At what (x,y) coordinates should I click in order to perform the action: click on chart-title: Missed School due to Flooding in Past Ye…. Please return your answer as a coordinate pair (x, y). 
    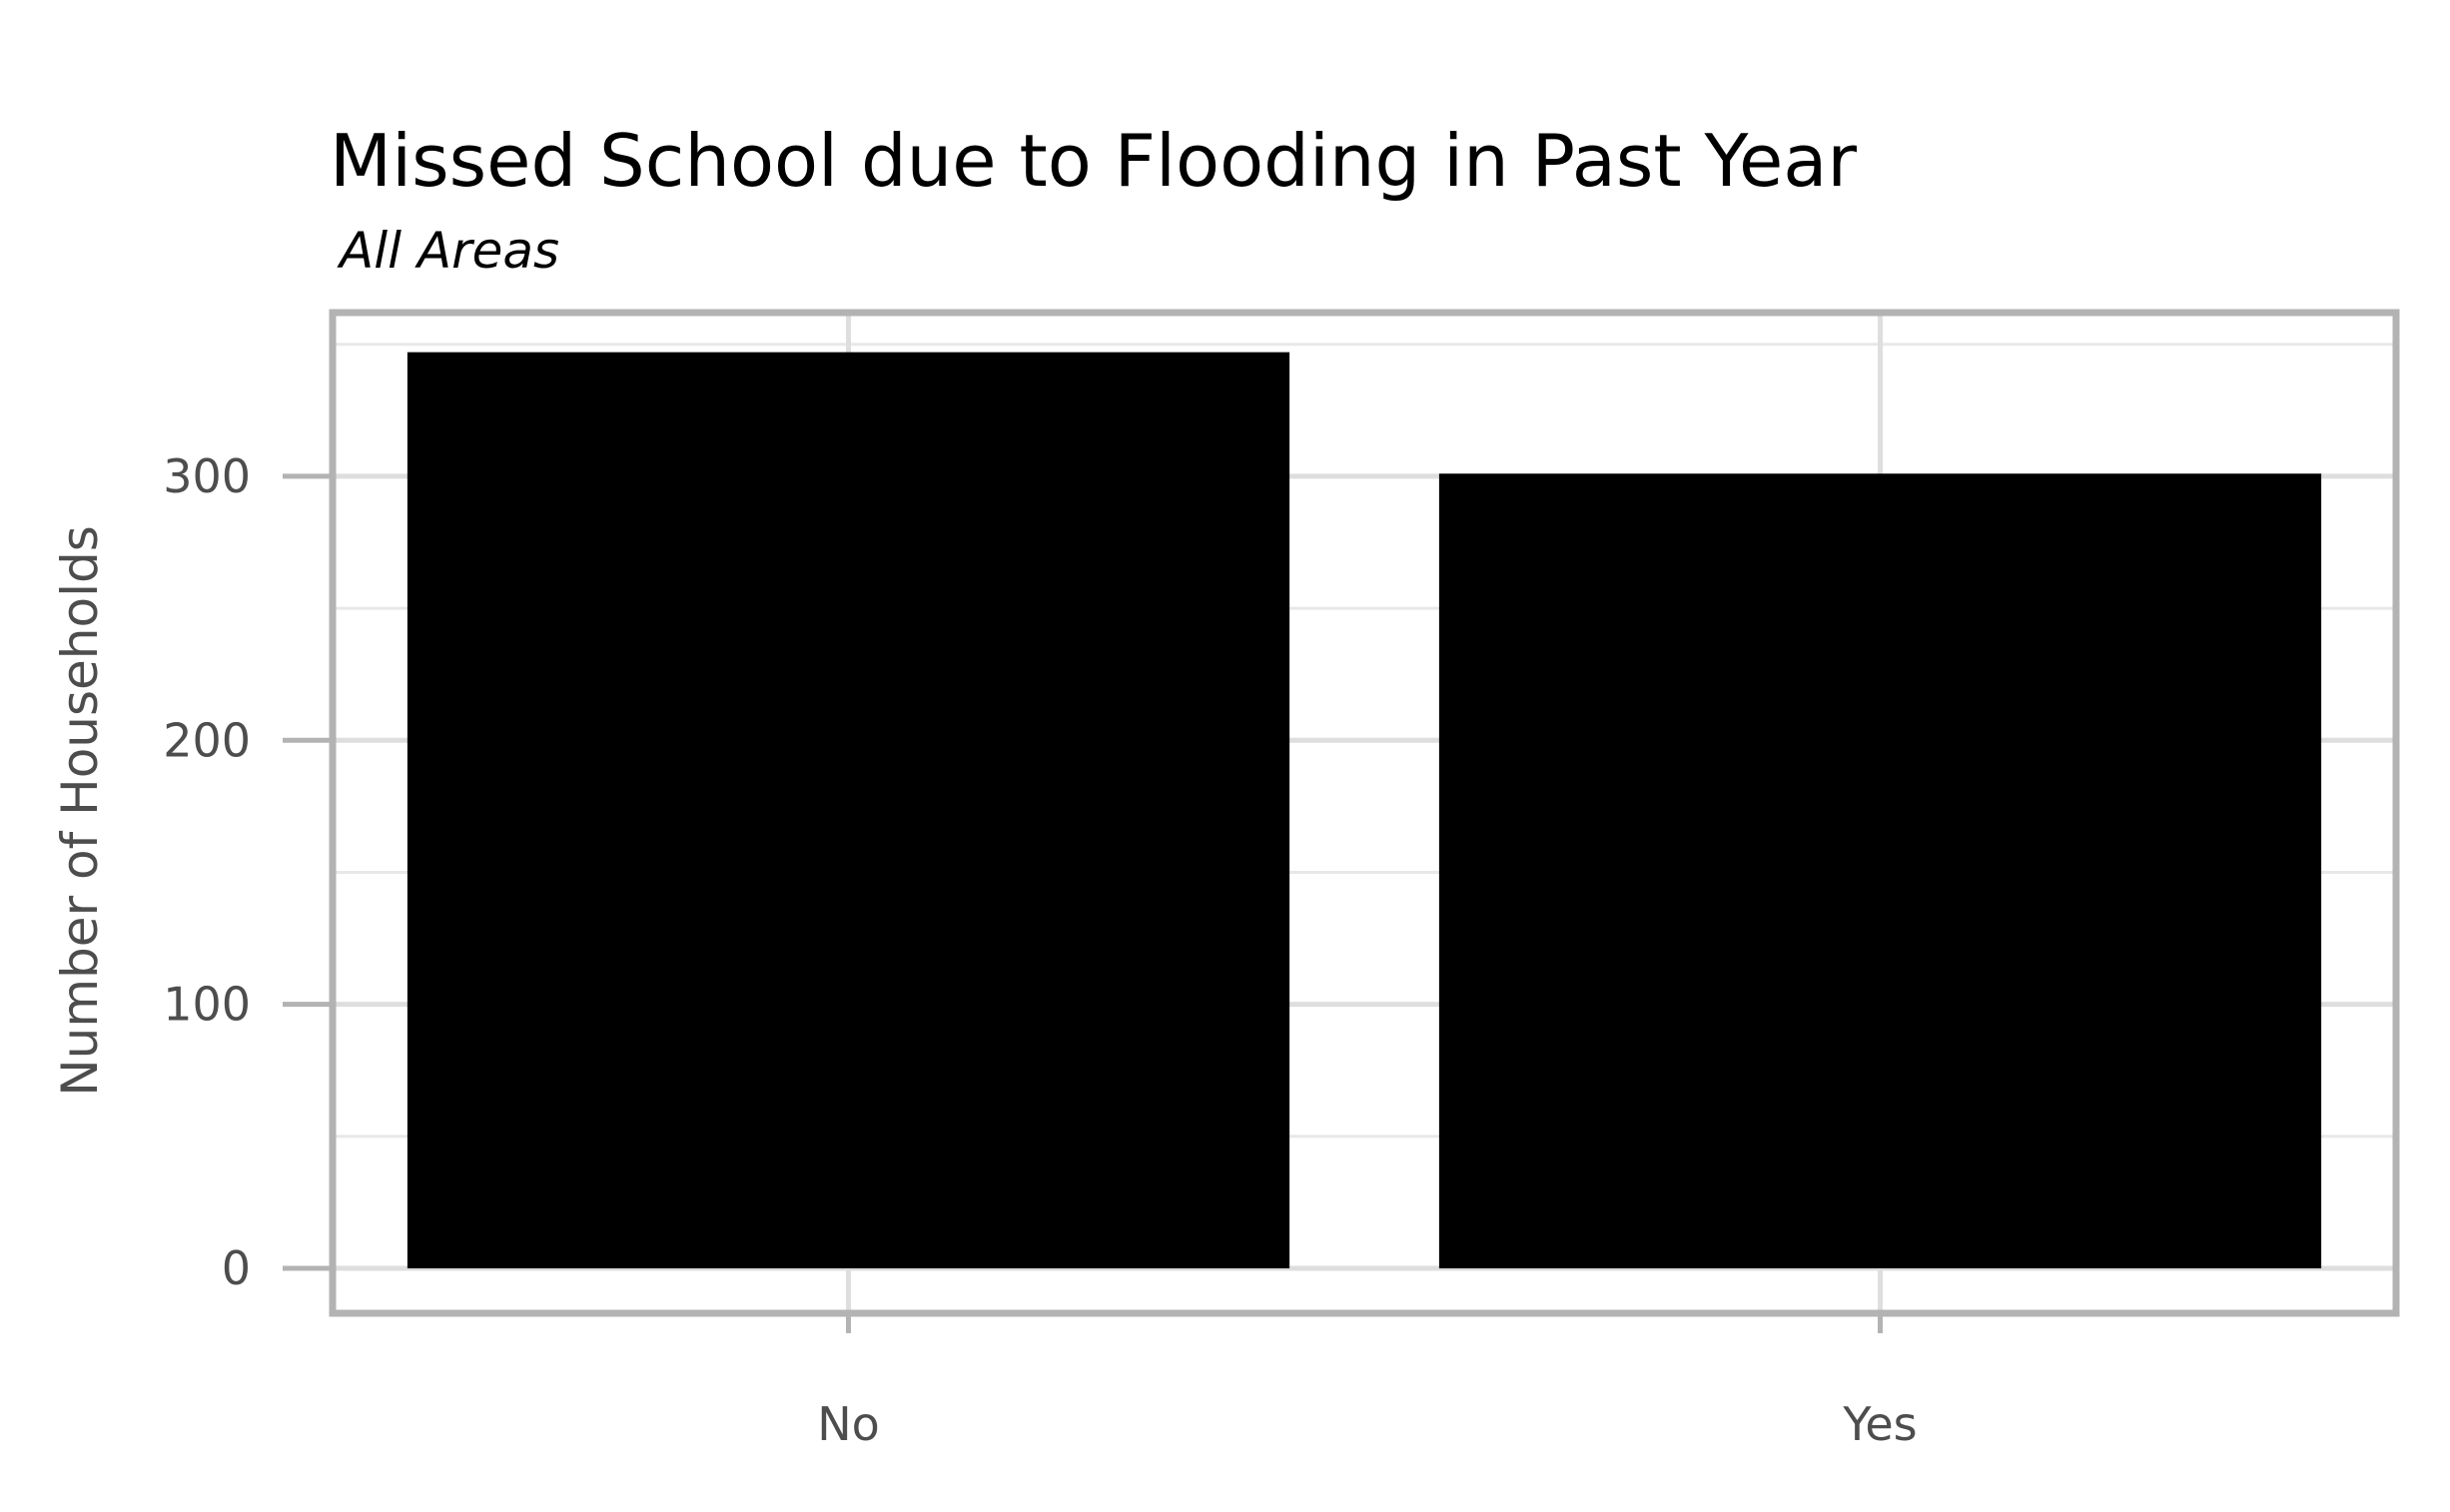
    Looking at the image, I should click on (1093, 161).